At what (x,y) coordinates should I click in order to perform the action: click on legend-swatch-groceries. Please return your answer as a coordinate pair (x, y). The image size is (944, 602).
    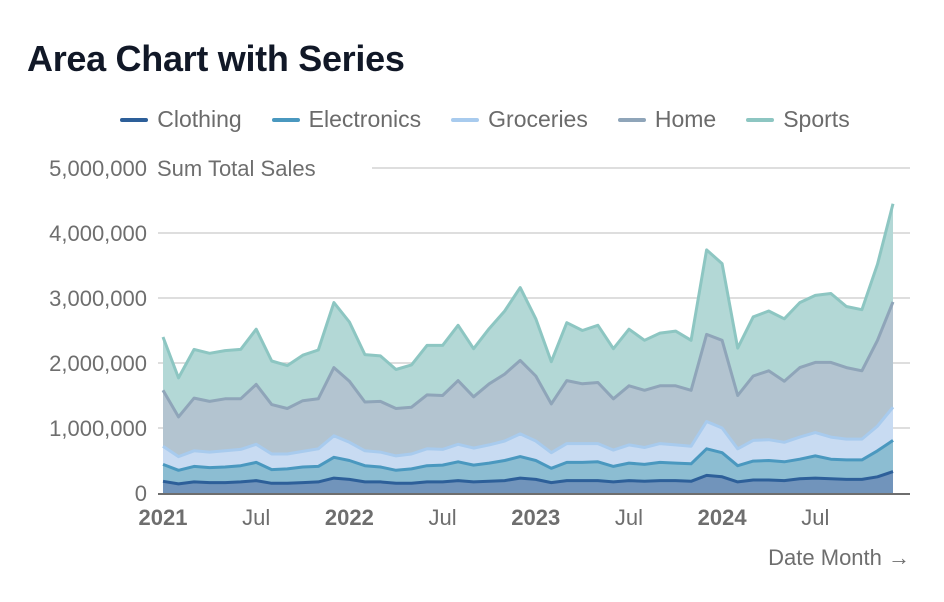
    Looking at the image, I should click on (465, 119).